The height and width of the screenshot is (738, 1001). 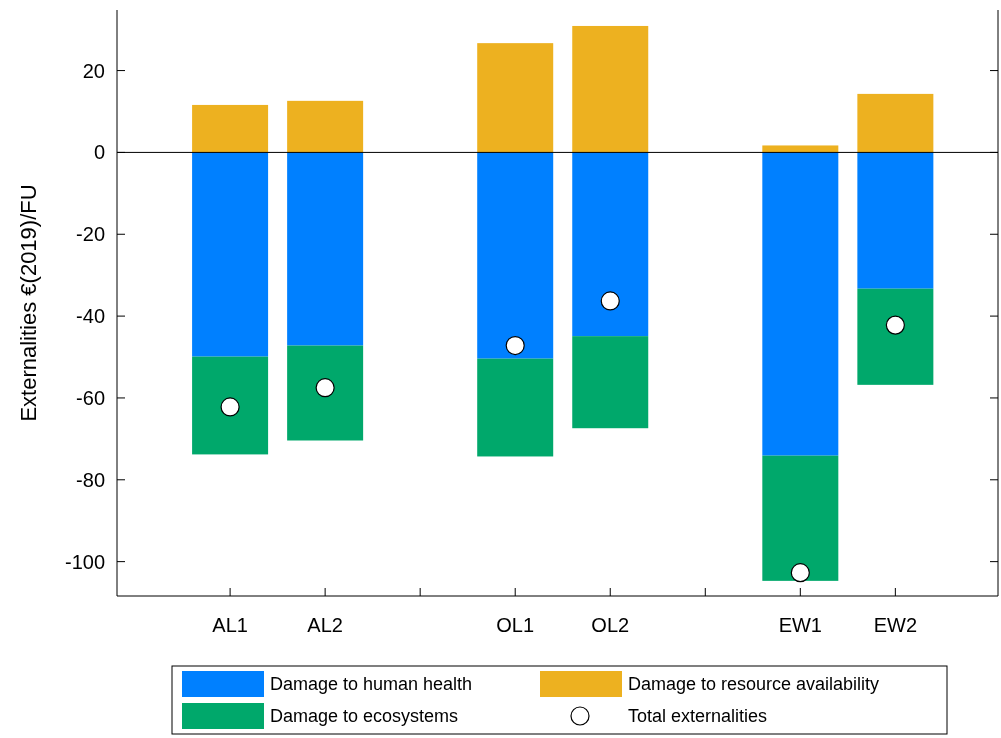 I want to click on x-tick-label: EW1, so click(x=800, y=625).